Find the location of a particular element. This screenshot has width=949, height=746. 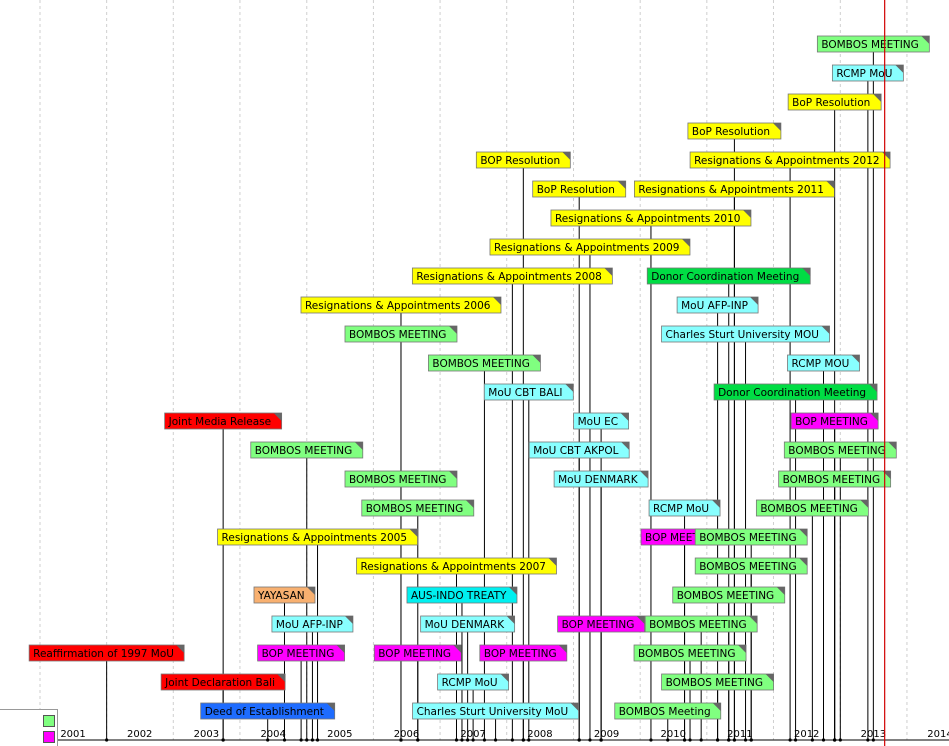

event-item: Resignations & Appointments 2008 is located at coordinates (512, 276).